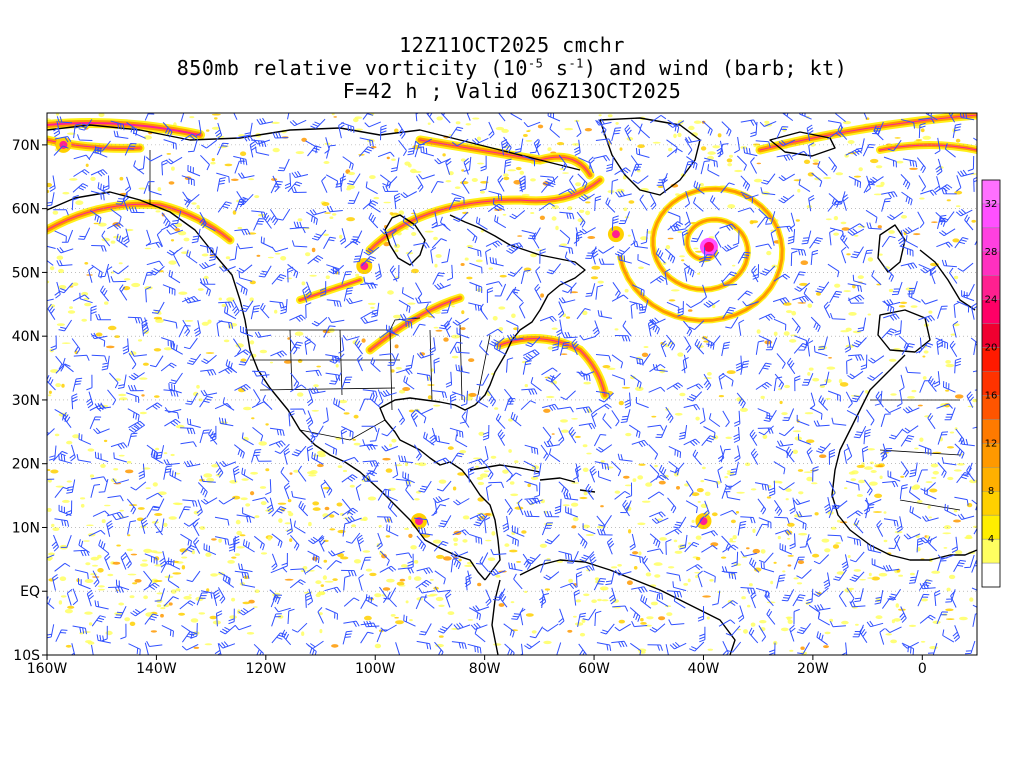  What do you see at coordinates (512, 91) in the screenshot?
I see `title-line-3: F=42 h ; Valid 06Z13OCT2025` at bounding box center [512, 91].